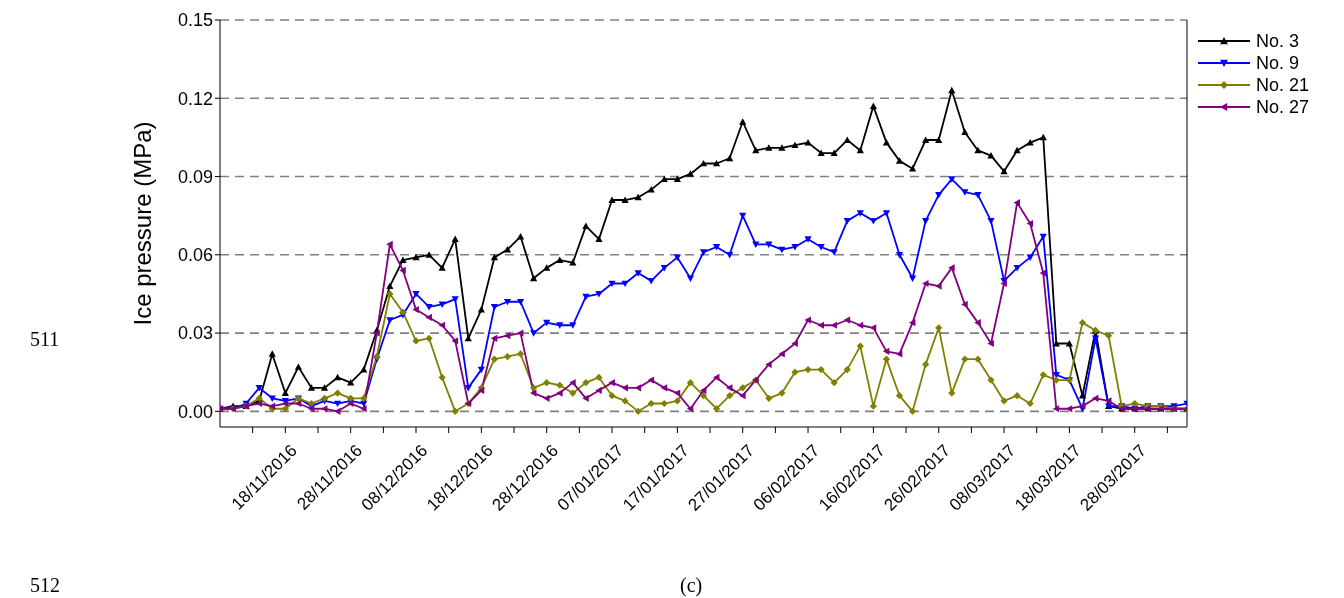 Image resolution: width=1344 pixels, height=598 pixels. Describe the element at coordinates (195, 411) in the screenshot. I see `y-tick-label: 0.00` at that location.